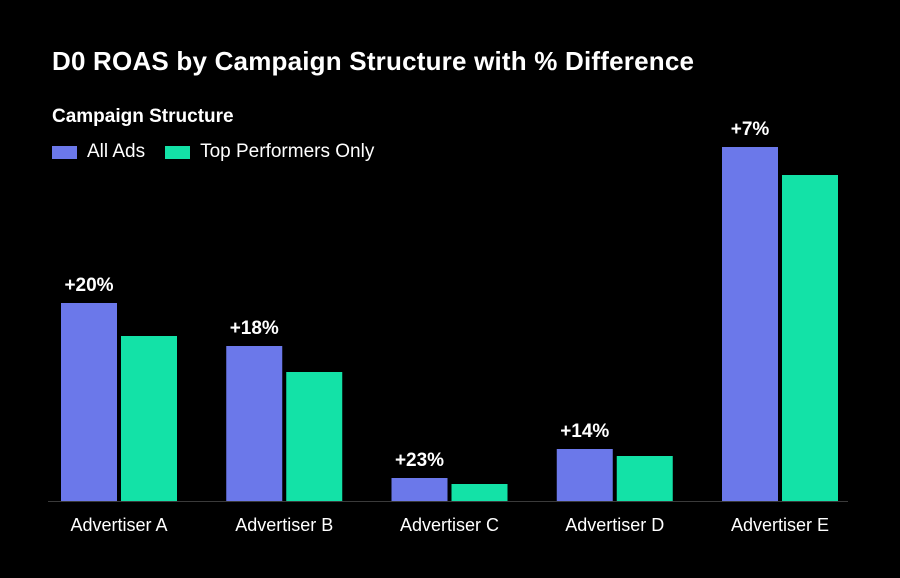 The image size is (900, 578). Describe the element at coordinates (118, 525) in the screenshot. I see `x-tick-label: Advertiser A` at that location.